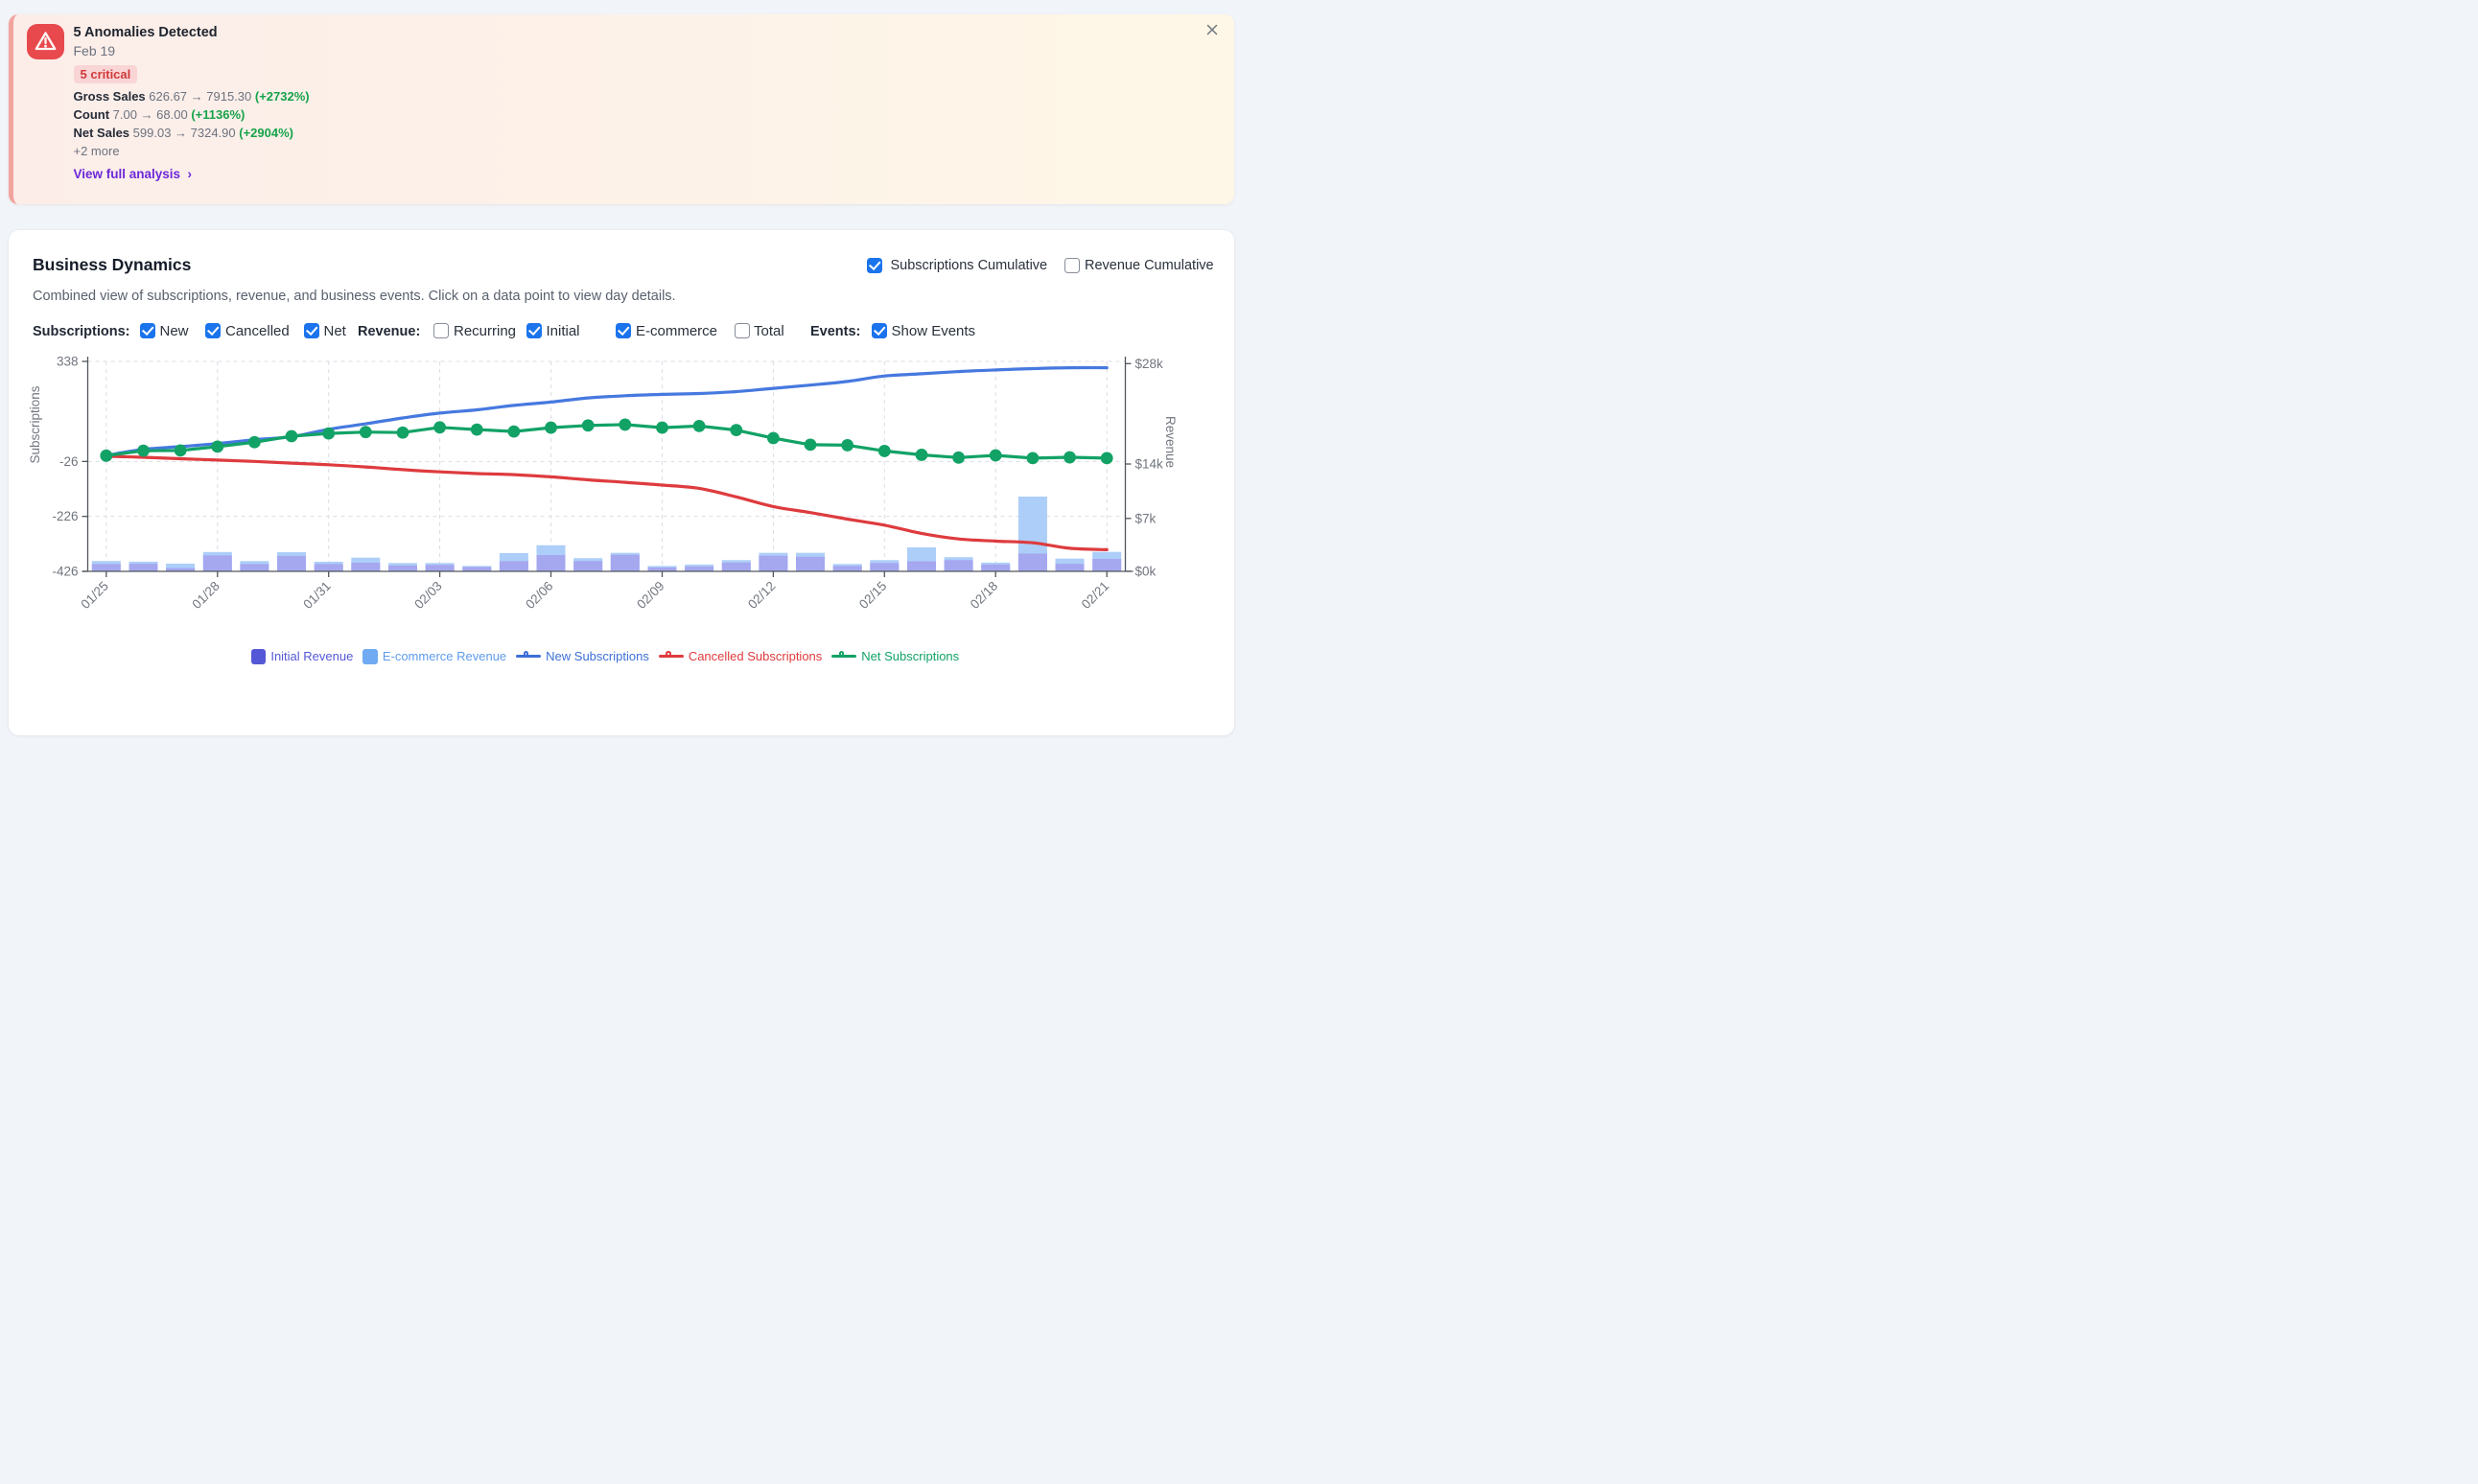  Describe the element at coordinates (65, 516) in the screenshot. I see `svg-text: -226` at that location.